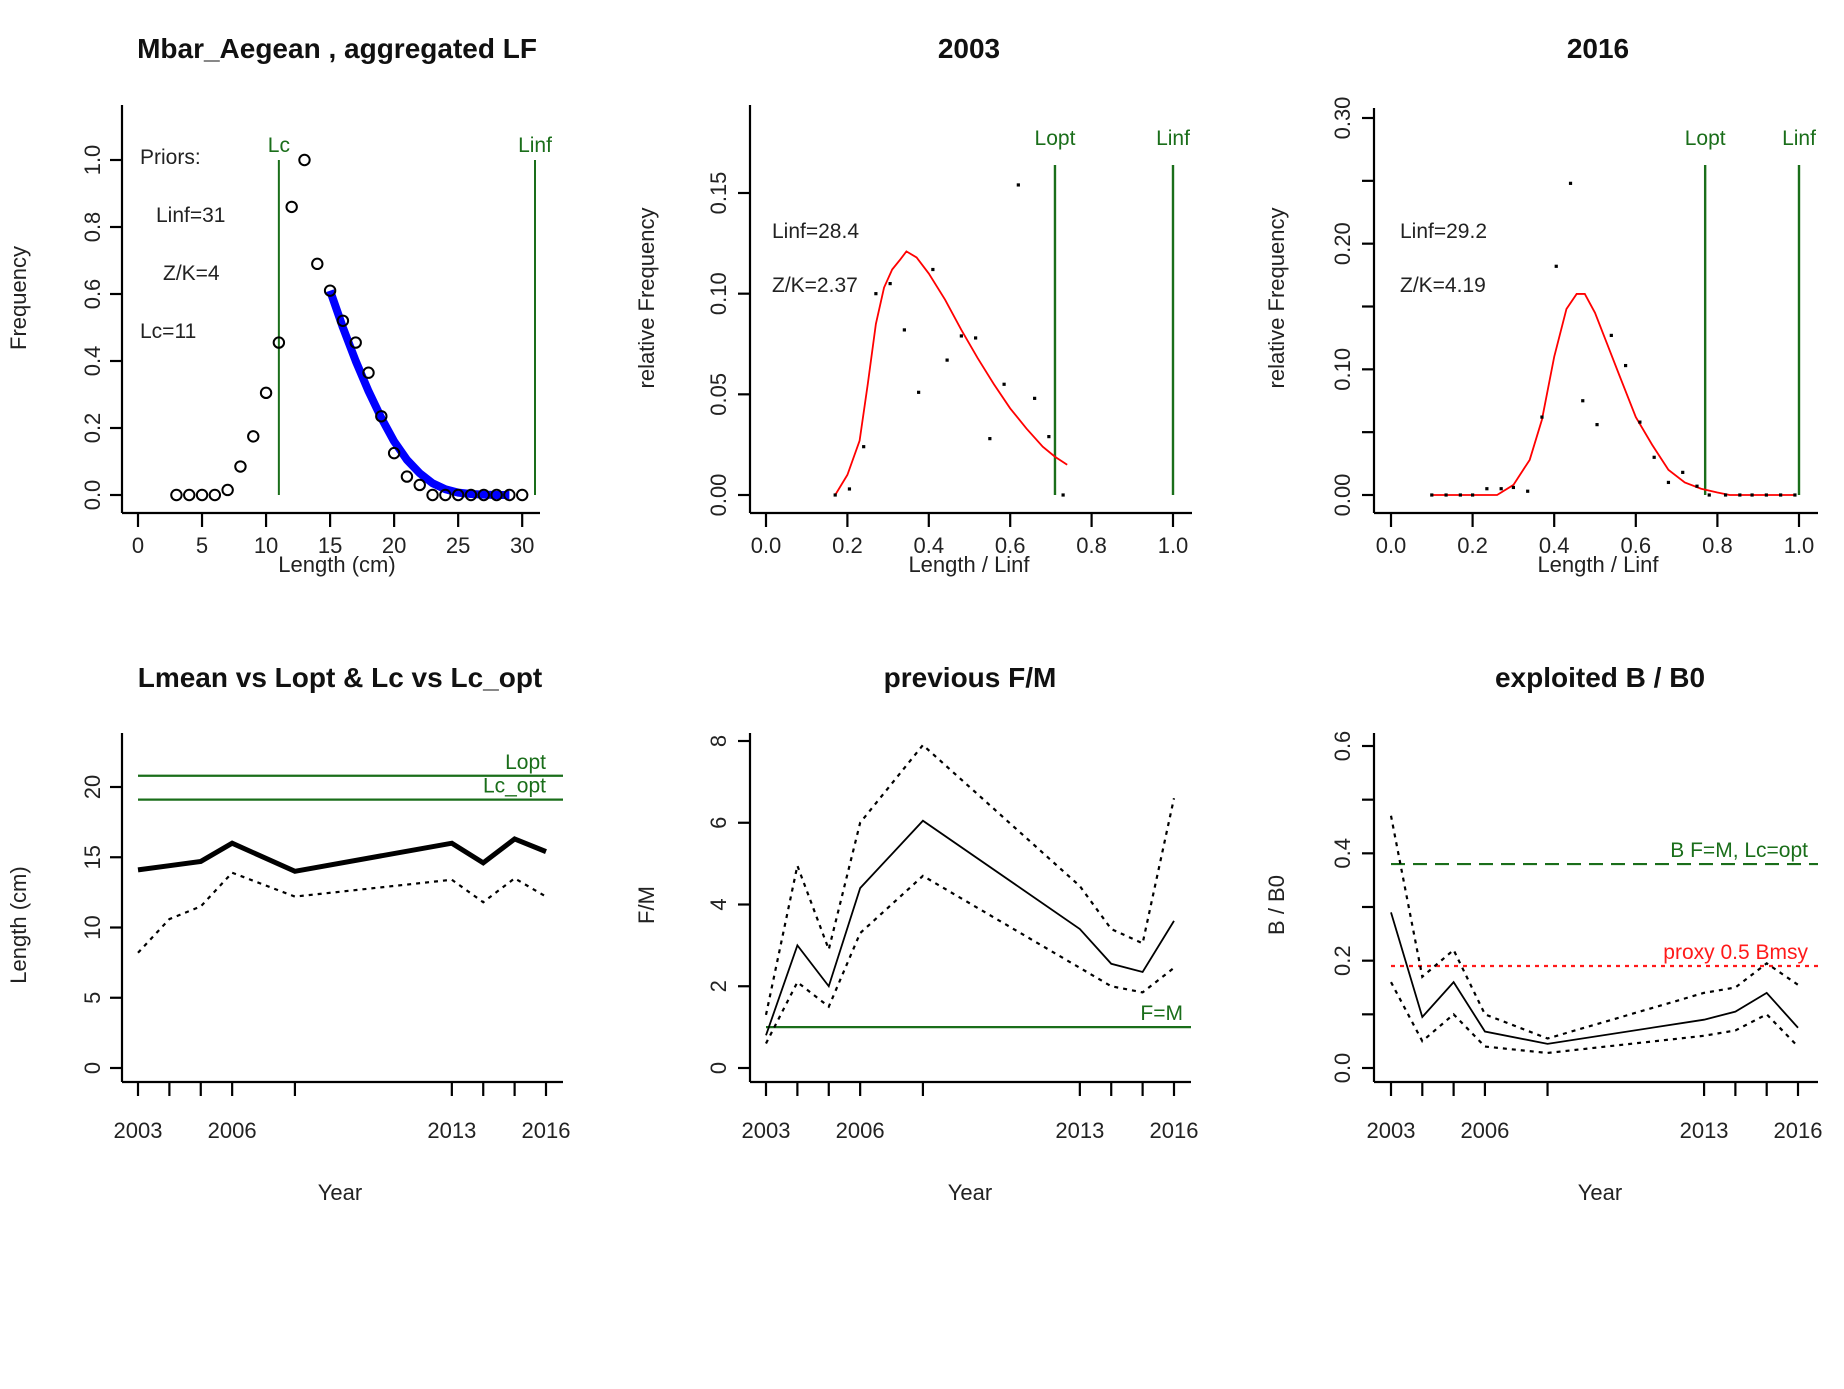  Describe the element at coordinates (330, 545) in the screenshot. I see `x-tick-label: 15` at that location.